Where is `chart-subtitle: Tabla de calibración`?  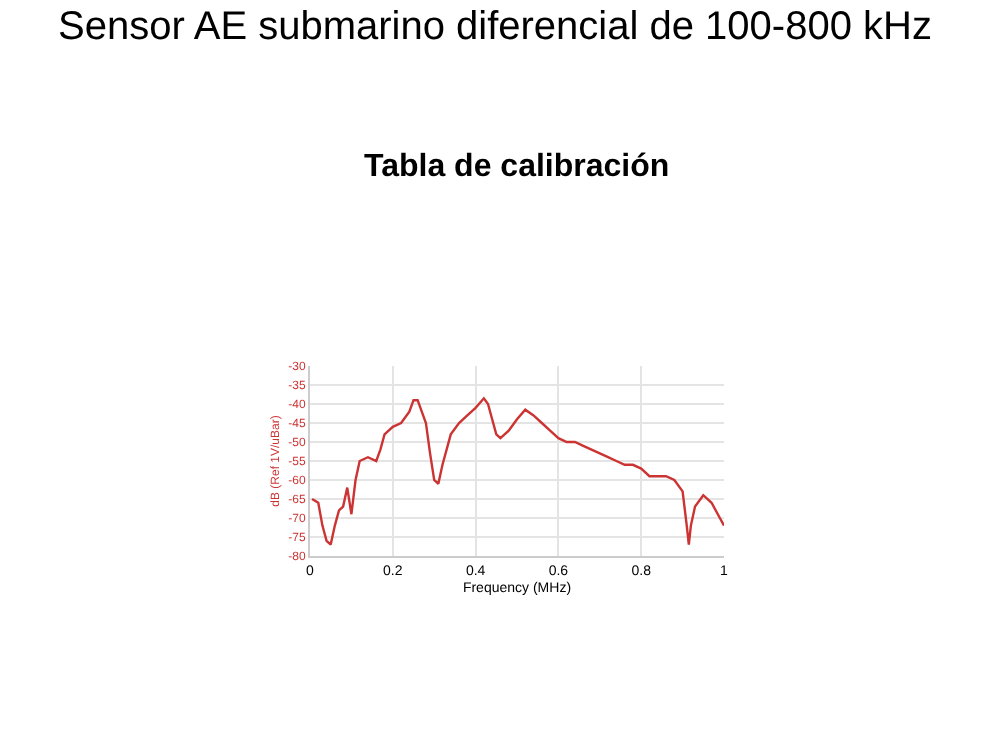 chart-subtitle: Tabla de calibración is located at coordinates (517, 167).